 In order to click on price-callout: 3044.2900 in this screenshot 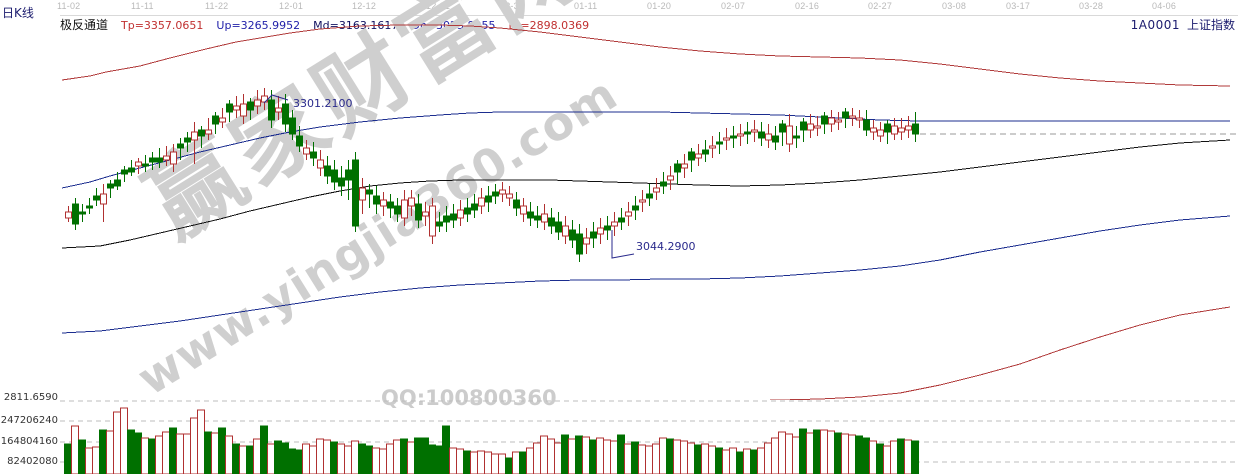, I will do `click(666, 246)`.